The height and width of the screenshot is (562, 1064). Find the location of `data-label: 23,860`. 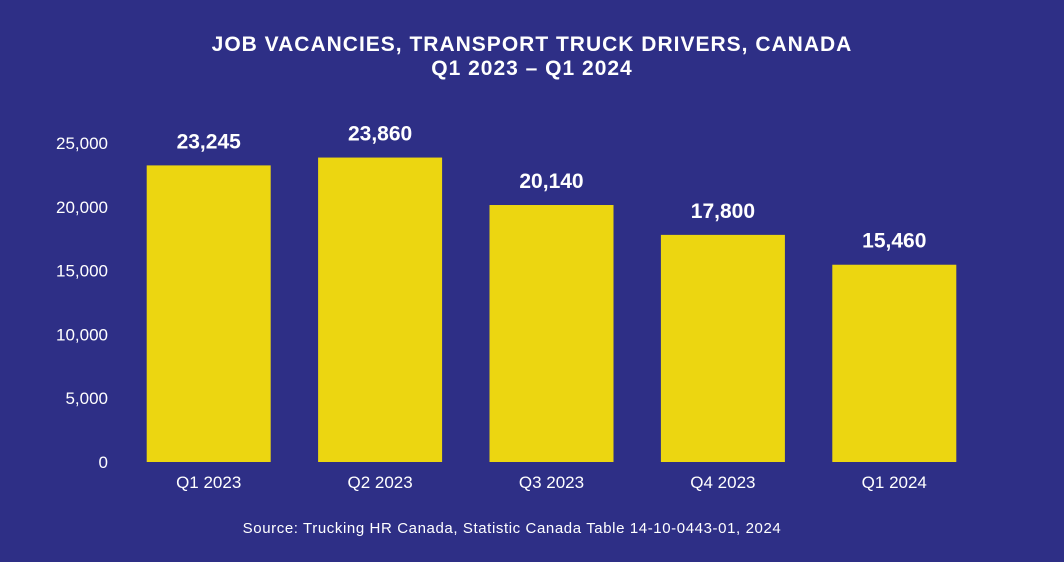

data-label: 23,860 is located at coordinates (380, 134).